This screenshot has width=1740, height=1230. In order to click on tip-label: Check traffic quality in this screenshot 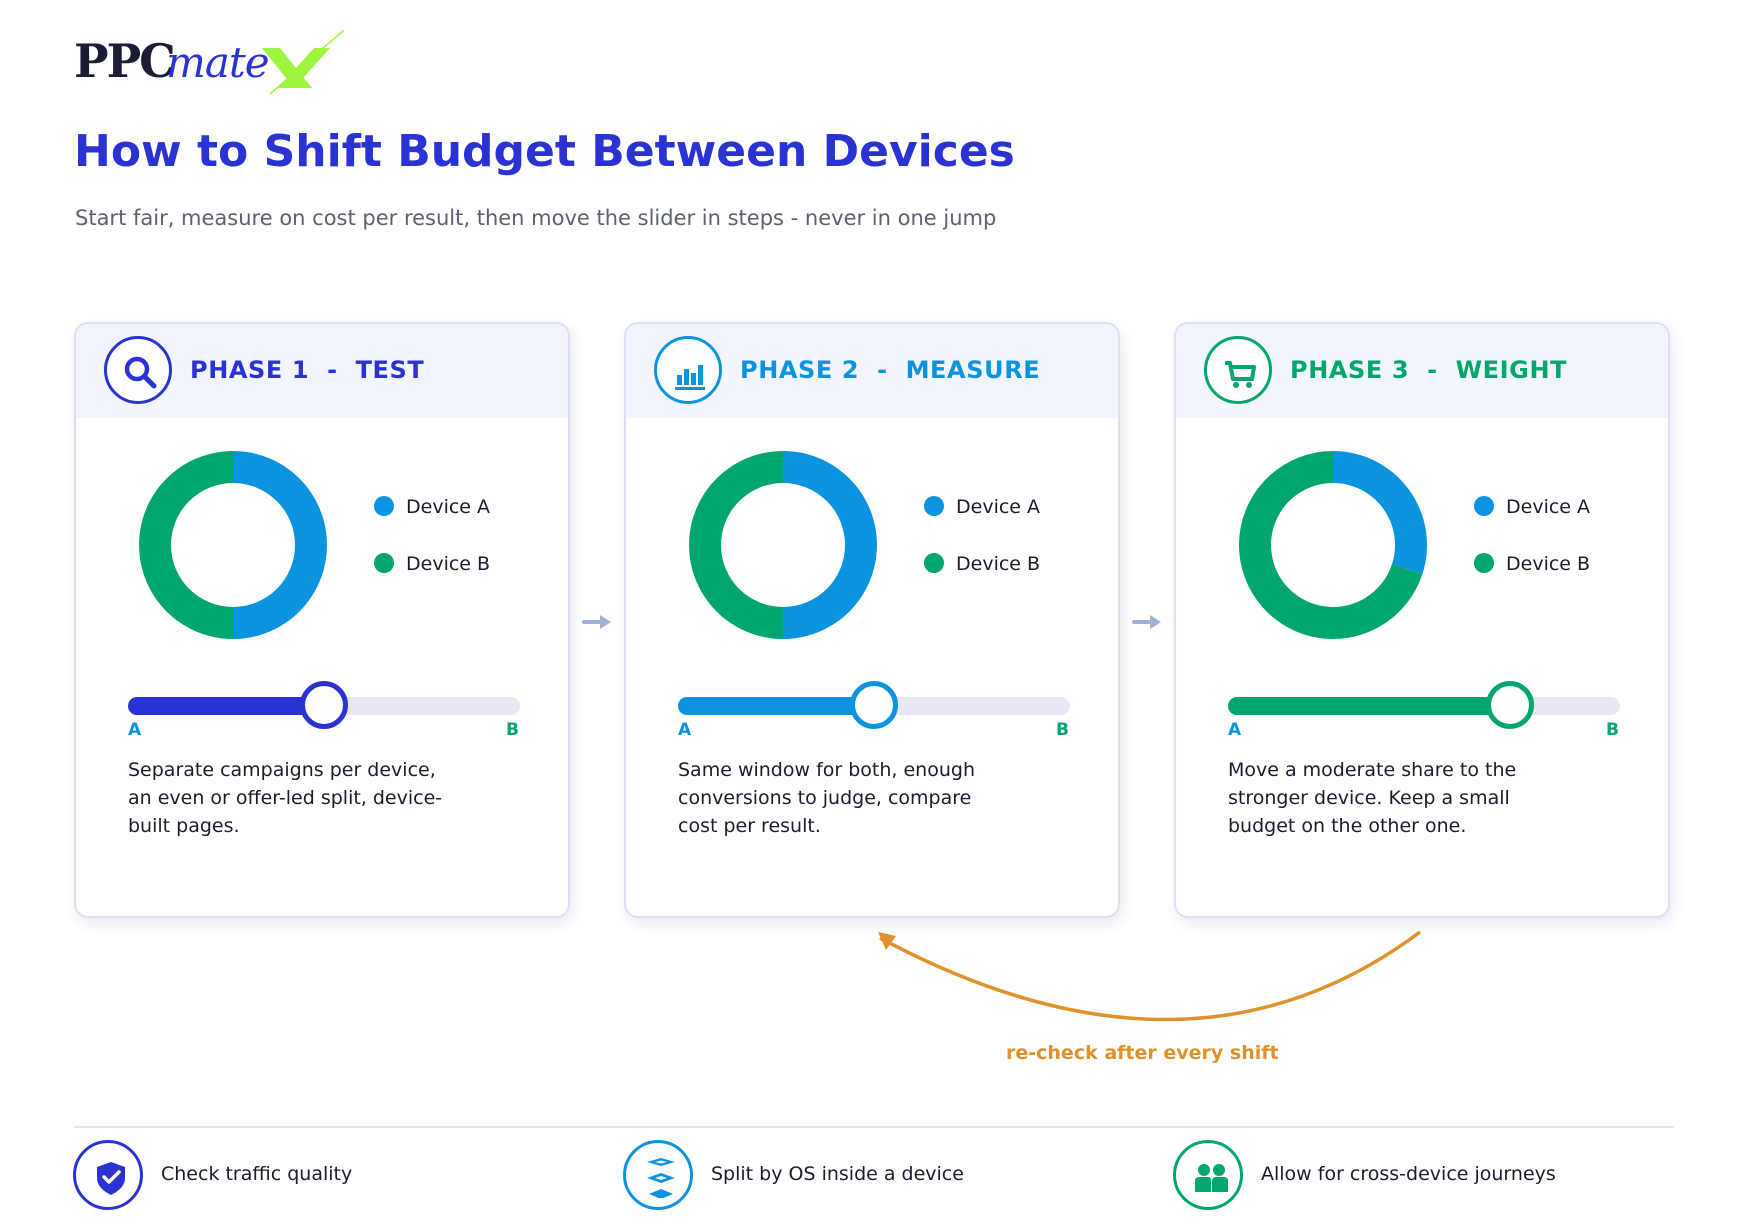, I will do `click(257, 1174)`.